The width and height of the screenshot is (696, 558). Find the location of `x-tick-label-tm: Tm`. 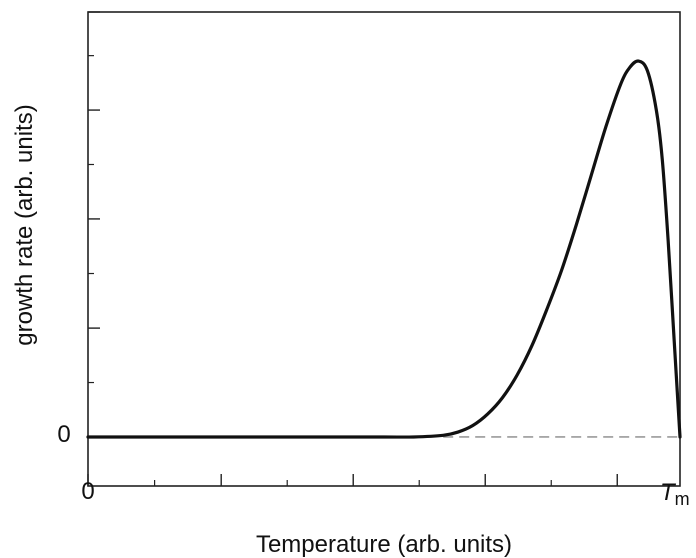

x-tick-label-tm: Tm is located at coordinates (675, 494).